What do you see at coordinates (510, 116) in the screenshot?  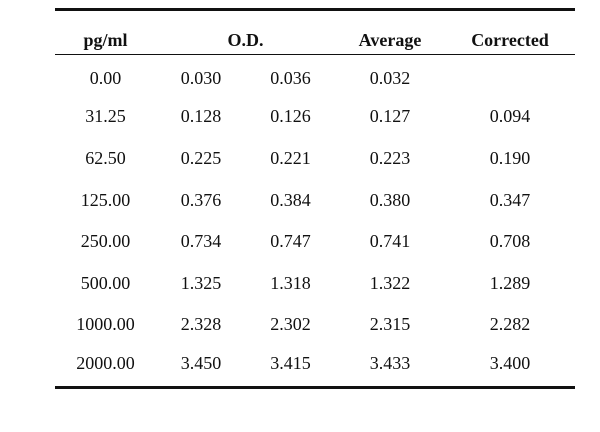 I see `cell-corrected: 0.094` at bounding box center [510, 116].